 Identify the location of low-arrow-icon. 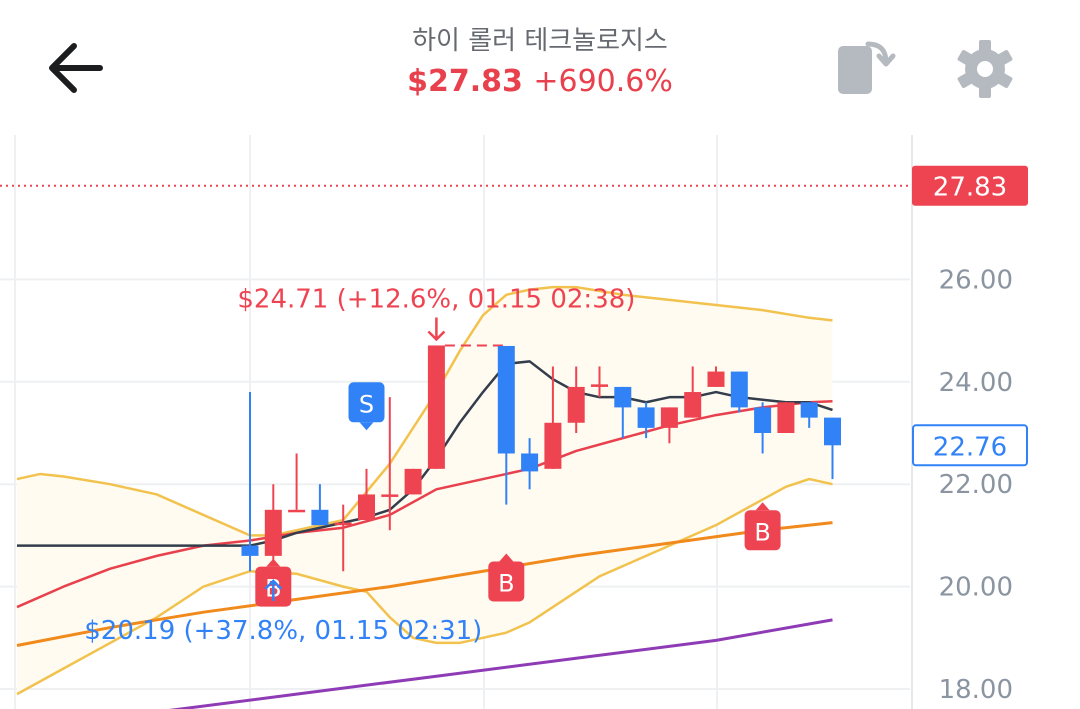
(273, 590).